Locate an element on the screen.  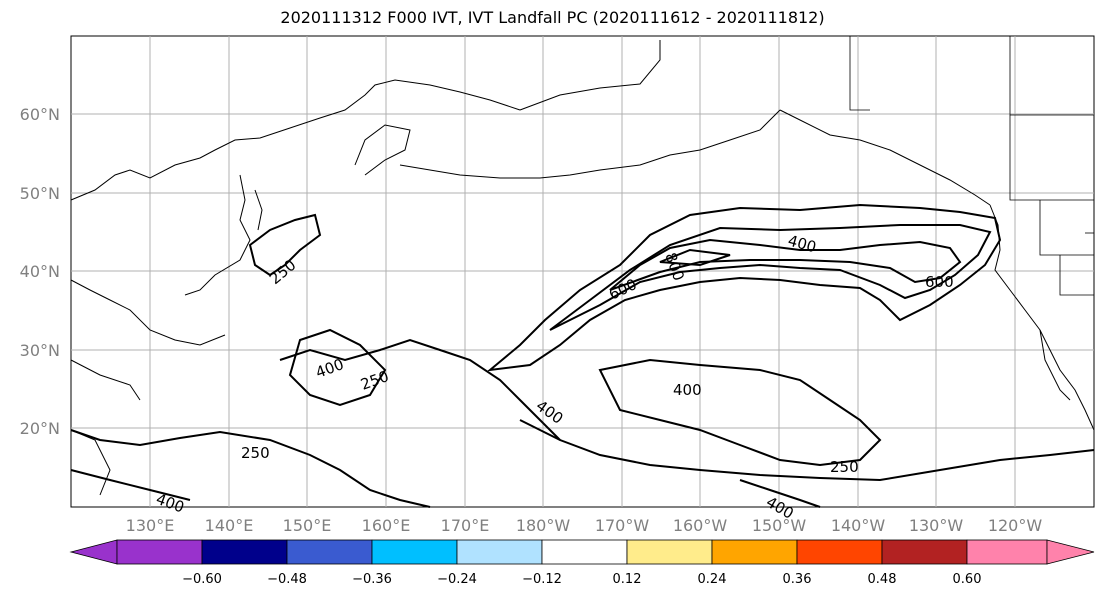
japan-coastline is located at coordinates (223, 235).